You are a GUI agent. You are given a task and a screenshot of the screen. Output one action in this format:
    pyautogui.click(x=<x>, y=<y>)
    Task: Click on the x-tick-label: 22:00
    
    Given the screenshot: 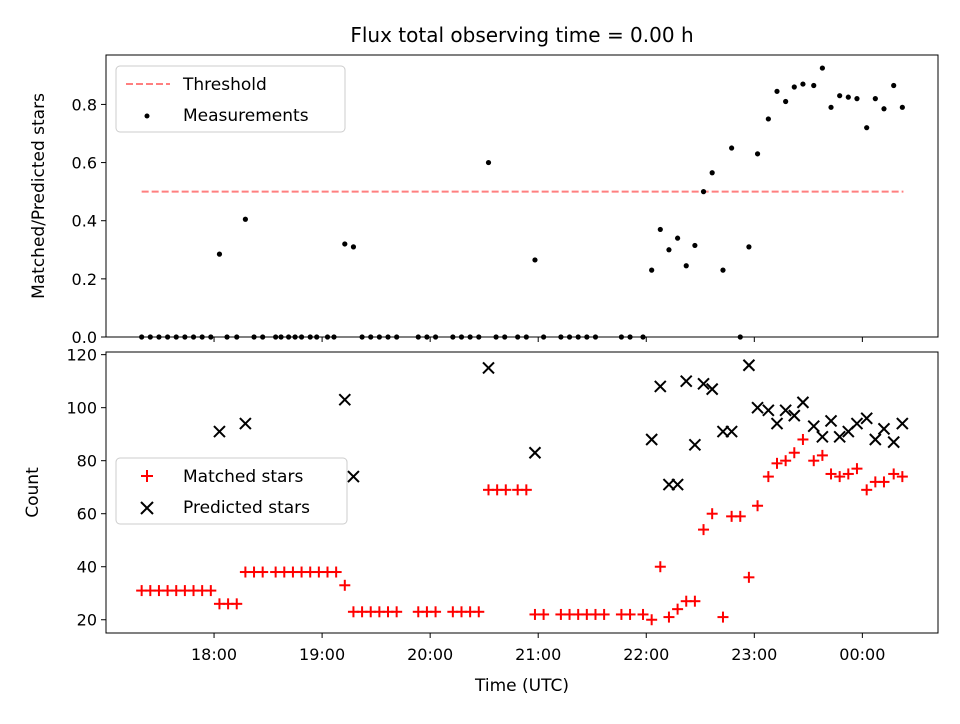 What is the action you would take?
    pyautogui.click(x=646, y=654)
    